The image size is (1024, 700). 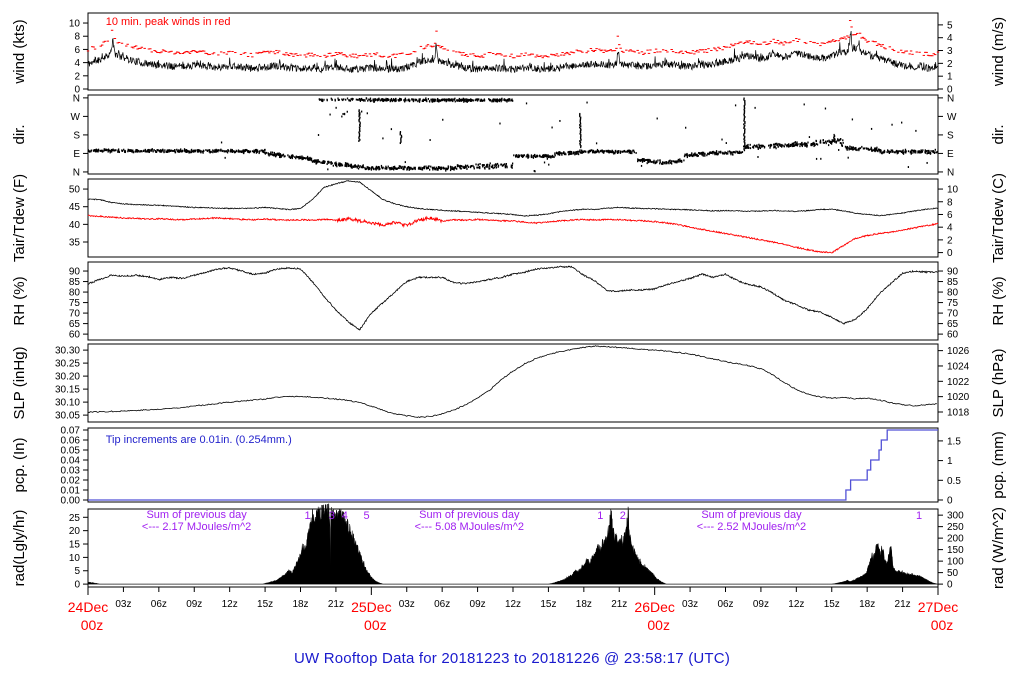 I want to click on pcp-series: Tip increments are 0.01in. (0.254mm.), so click(x=513, y=465).